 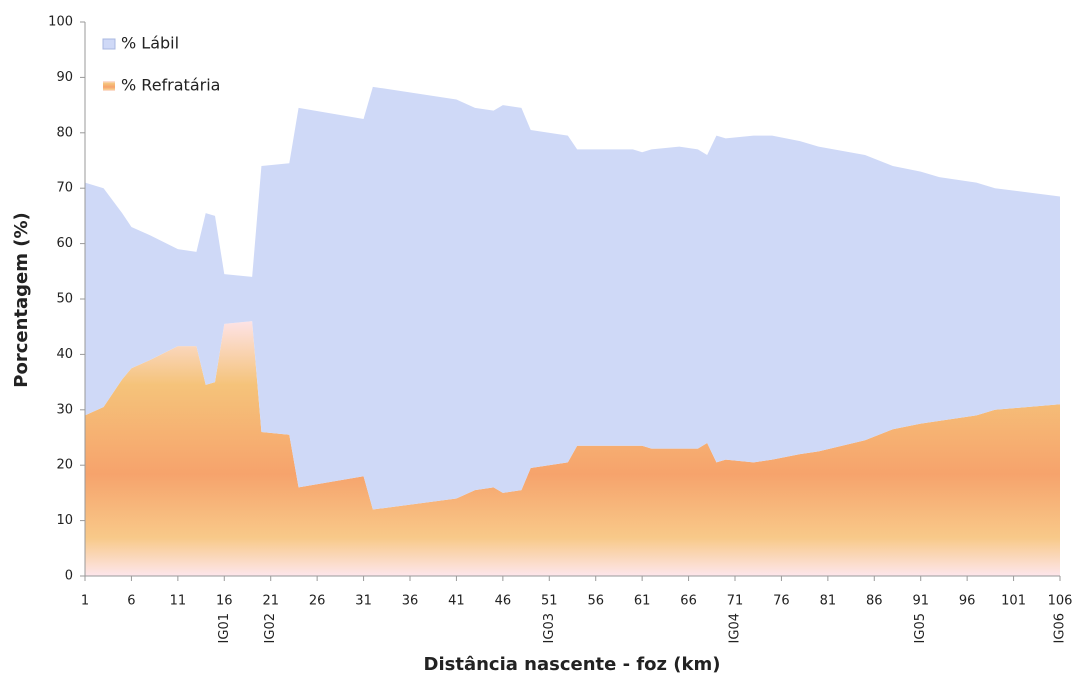 What do you see at coordinates (874, 601) in the screenshot?
I see `x-tick-label: 86` at bounding box center [874, 601].